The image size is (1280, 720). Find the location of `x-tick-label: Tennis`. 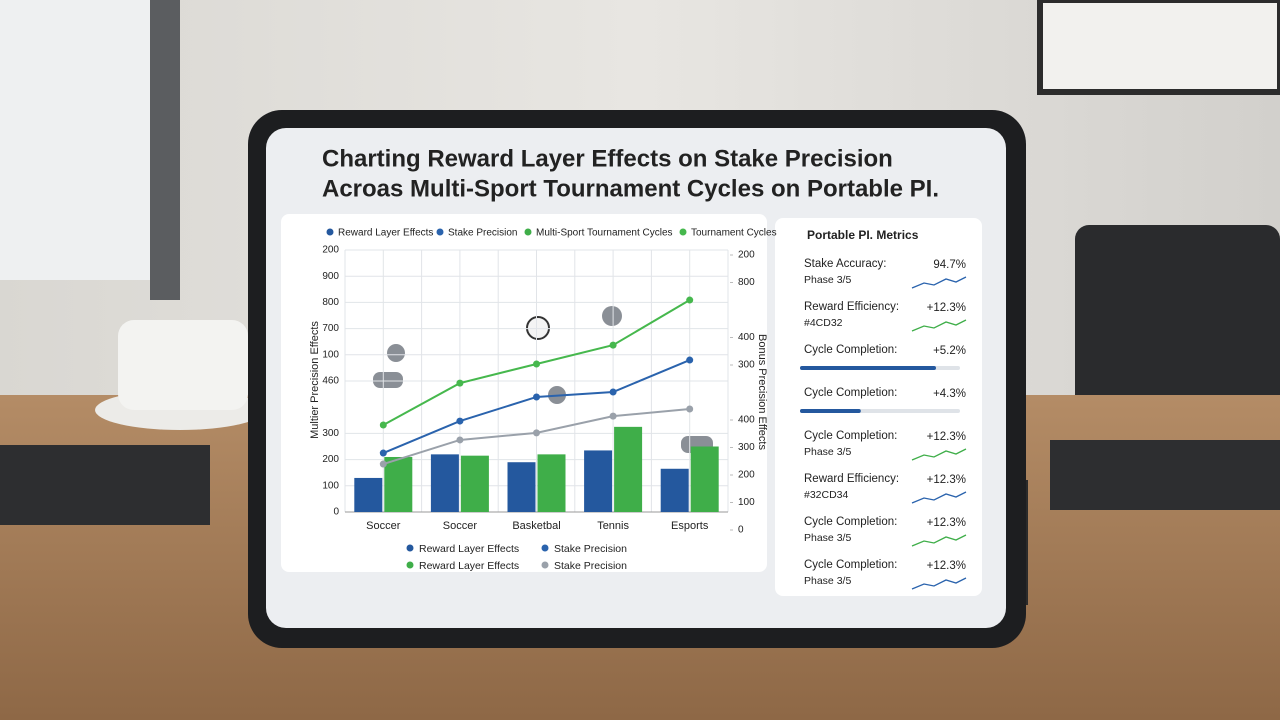

x-tick-label: Tennis is located at coordinates (613, 526).